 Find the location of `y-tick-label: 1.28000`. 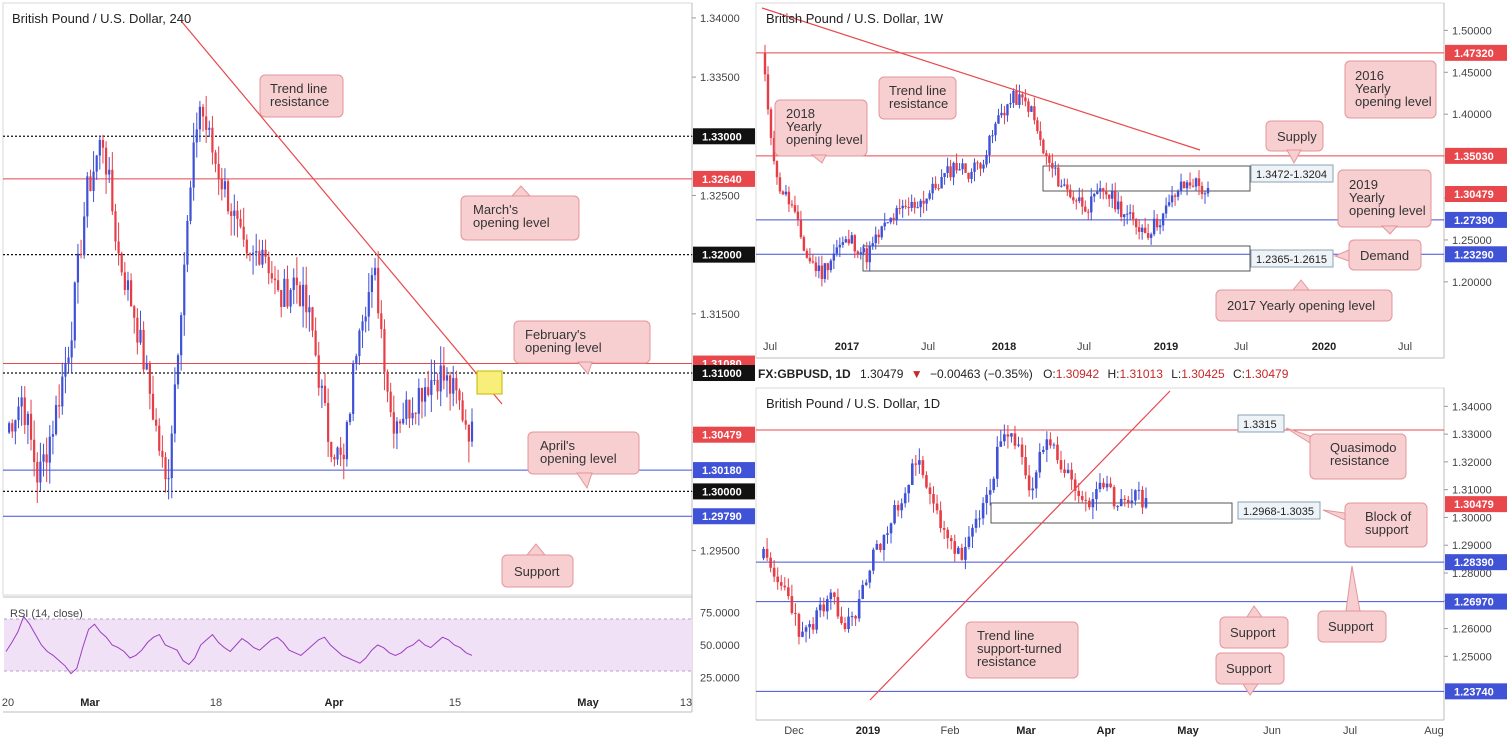

y-tick-label: 1.28000 is located at coordinates (1472, 574).